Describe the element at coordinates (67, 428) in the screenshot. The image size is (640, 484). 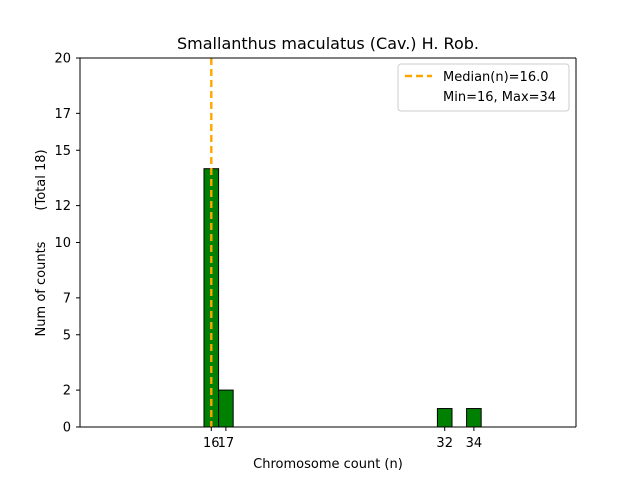
I see `y-tick-label-0: 0` at that location.